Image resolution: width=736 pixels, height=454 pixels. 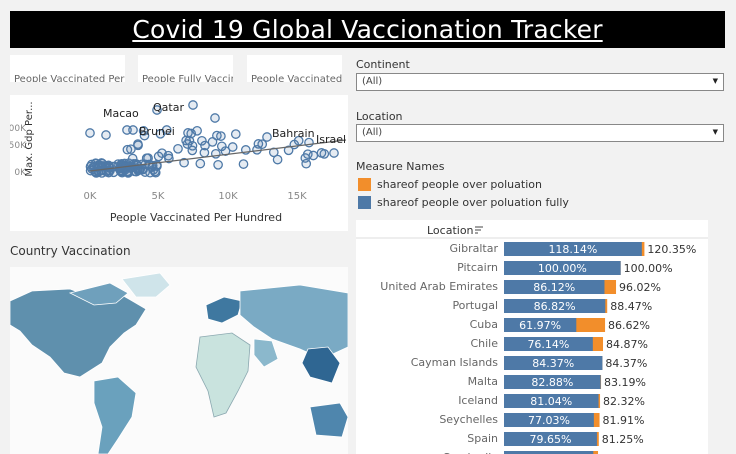 I want to click on bar-row: Cambodia 76.52% 80.60%, so click(x=542, y=452).